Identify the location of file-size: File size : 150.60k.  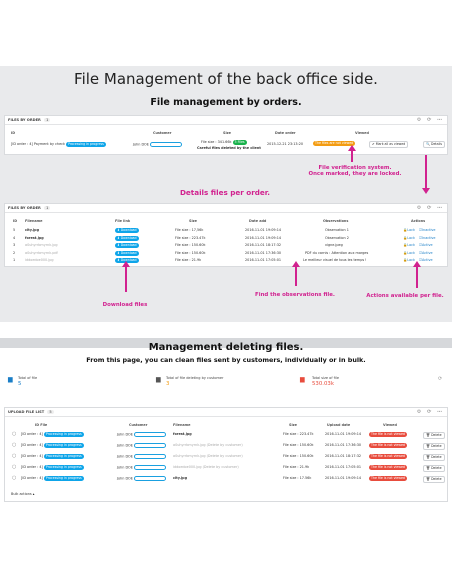
(298, 445).